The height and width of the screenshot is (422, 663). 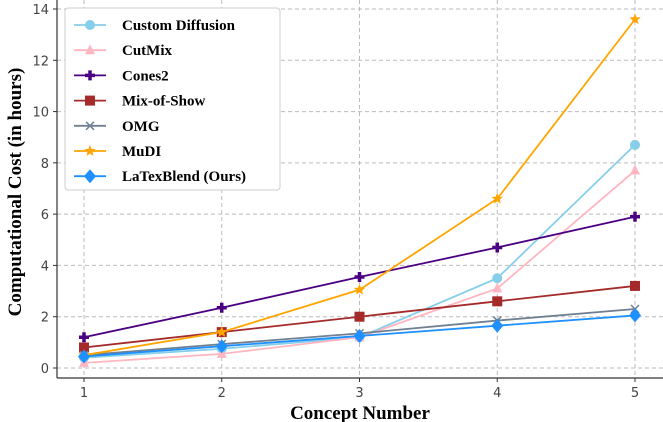 I want to click on legend-label: LaTexBlend (Ours), so click(x=184, y=177).